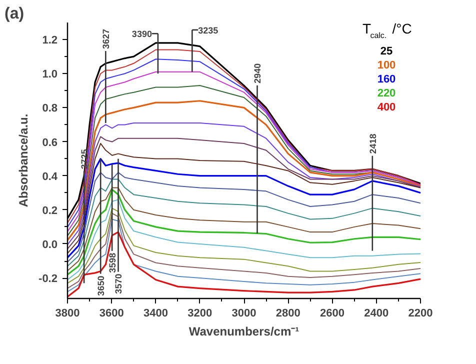 The image size is (476, 364). I want to click on y-tick-label: 0.2, so click(50, 210).